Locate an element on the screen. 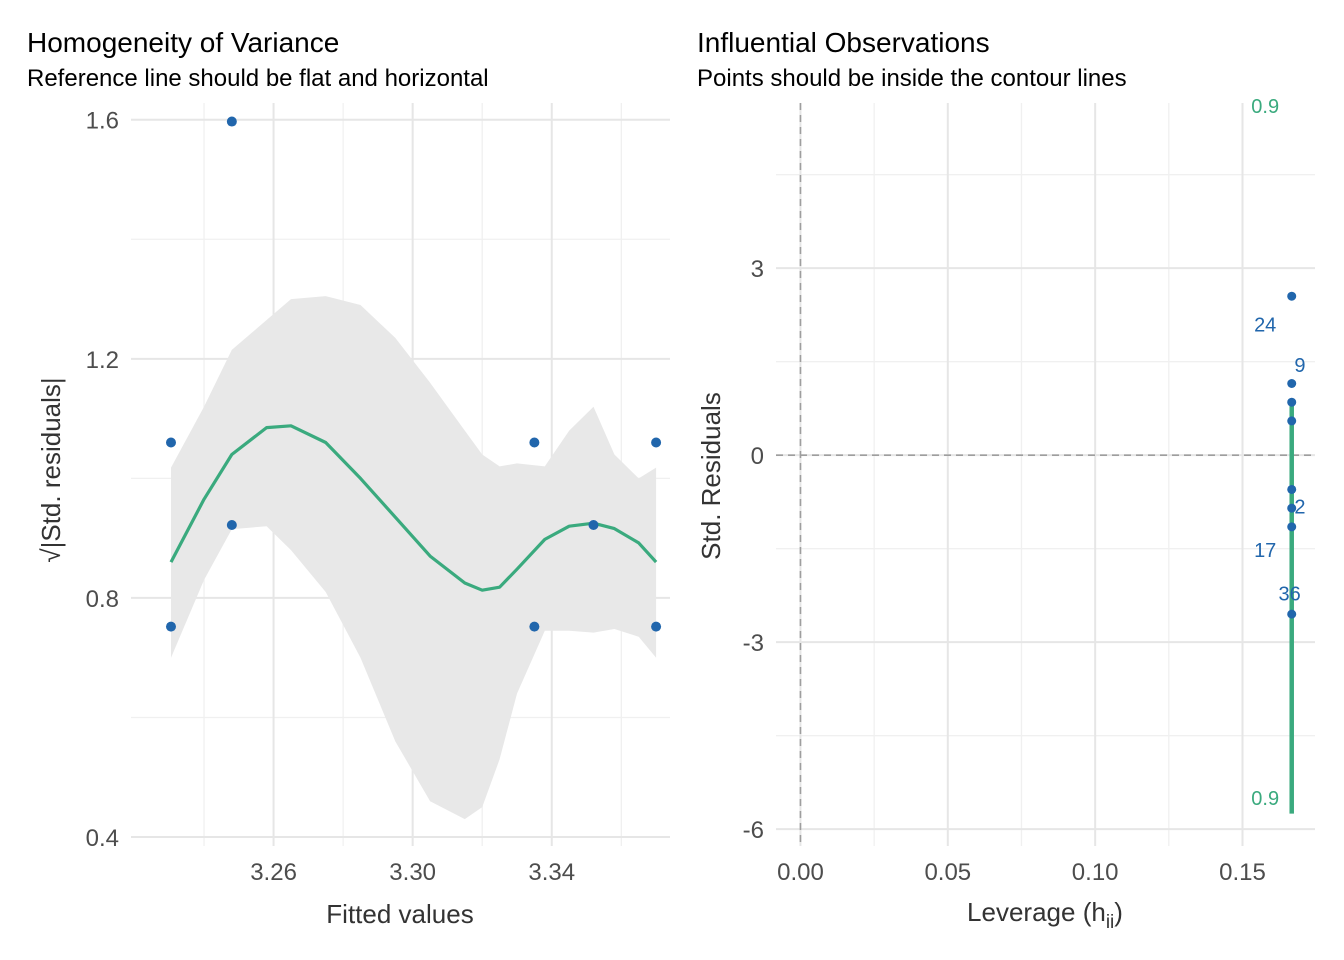 This screenshot has width=1344, height=960. x-tick-label: 3.26 is located at coordinates (273, 872).